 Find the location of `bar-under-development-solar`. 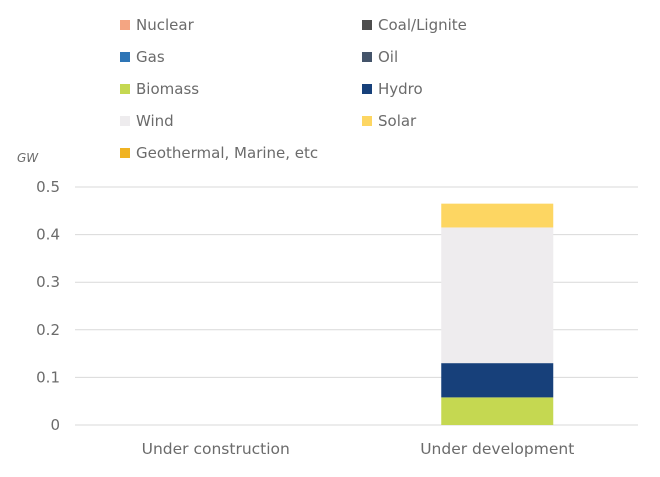

bar-under-development-solar is located at coordinates (497, 215).